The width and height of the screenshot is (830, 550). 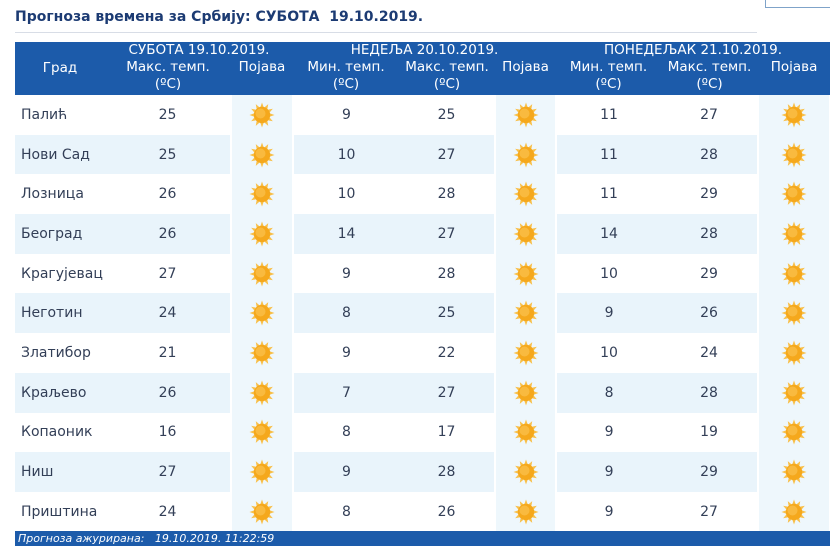 I want to click on day1-phenomenon-header: Појава, so click(x=262, y=77).